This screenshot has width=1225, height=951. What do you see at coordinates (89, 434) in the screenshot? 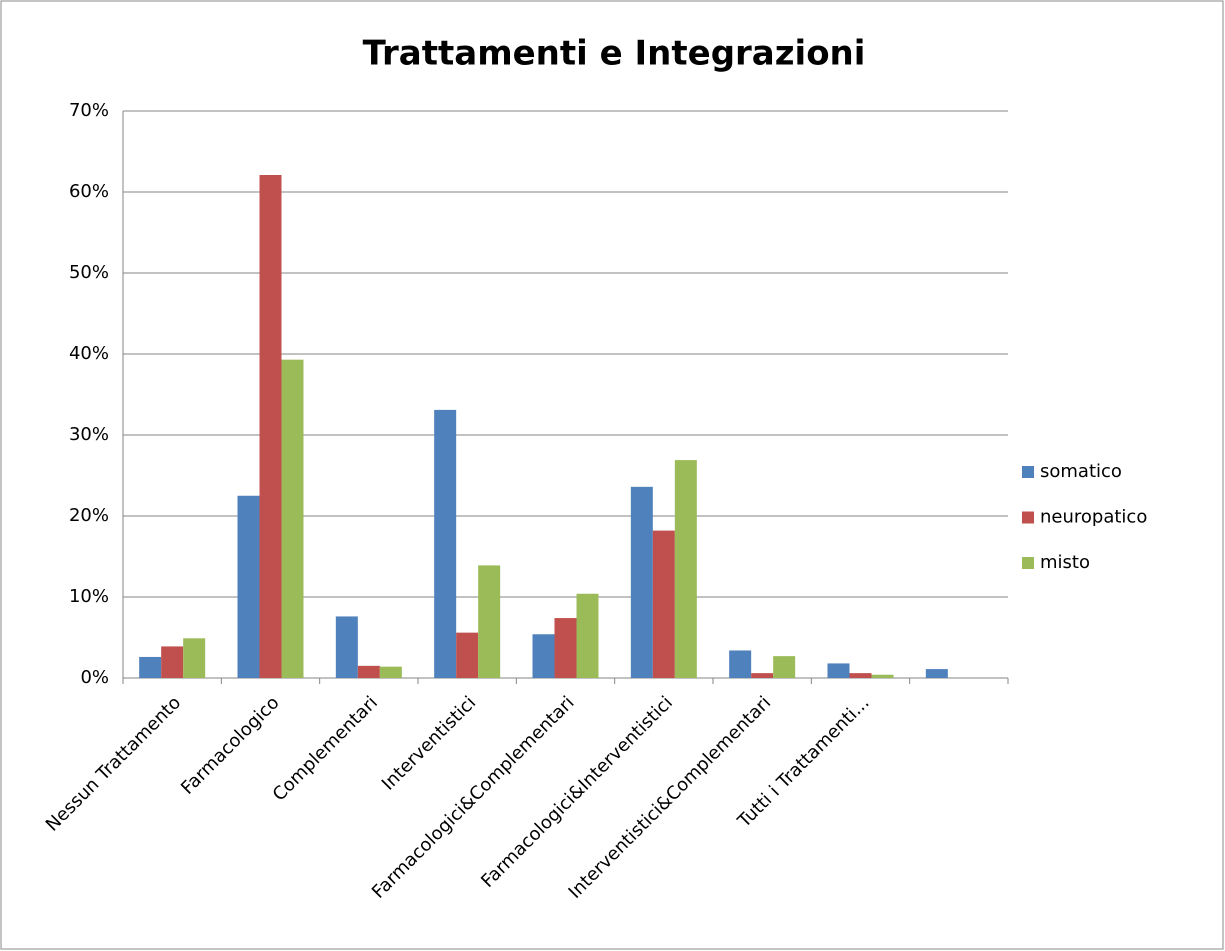
I see `y-tick-label: 30%` at bounding box center [89, 434].